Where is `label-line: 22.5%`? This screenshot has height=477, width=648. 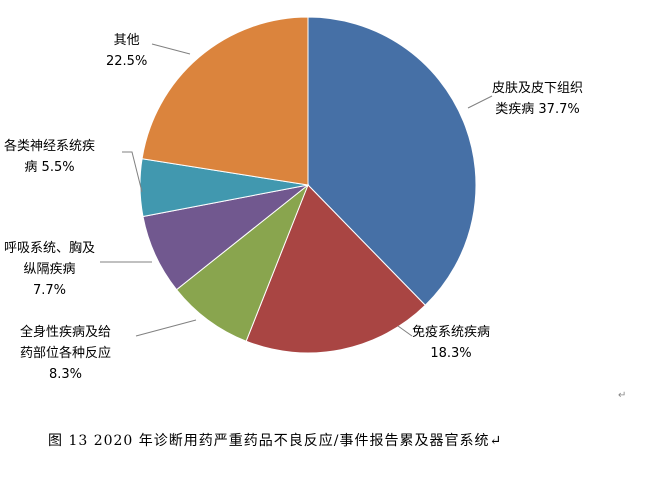 label-line: 22.5% is located at coordinates (127, 61).